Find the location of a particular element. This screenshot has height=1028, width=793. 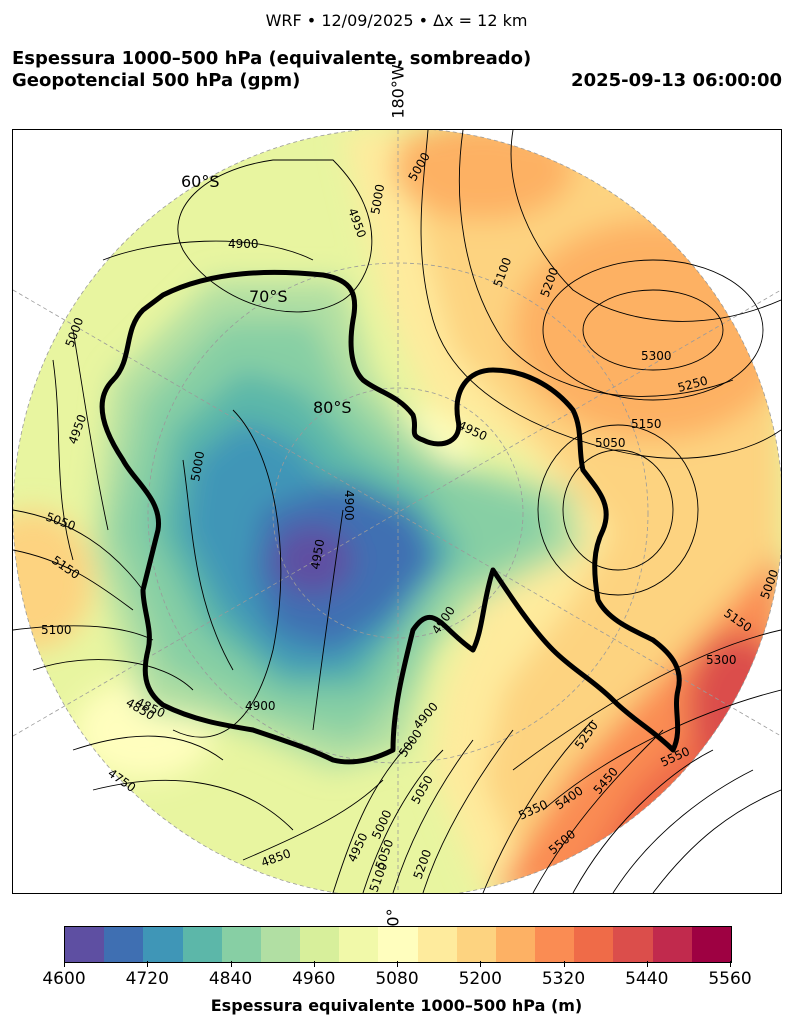

lat-label-80: 80°S is located at coordinates (332, 407).